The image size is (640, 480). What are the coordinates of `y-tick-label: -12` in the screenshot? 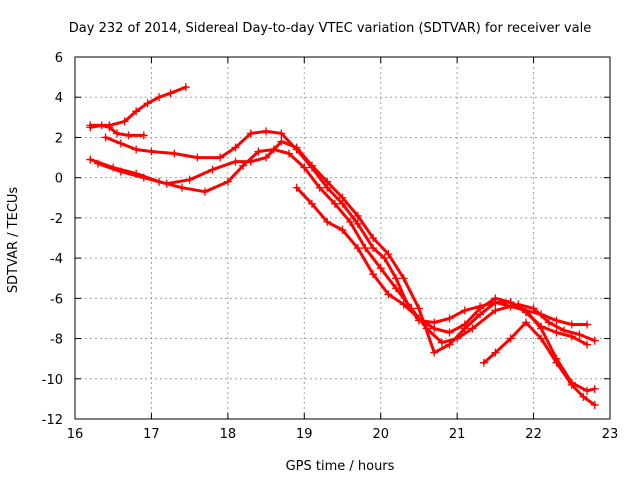 It's located at (52, 420).